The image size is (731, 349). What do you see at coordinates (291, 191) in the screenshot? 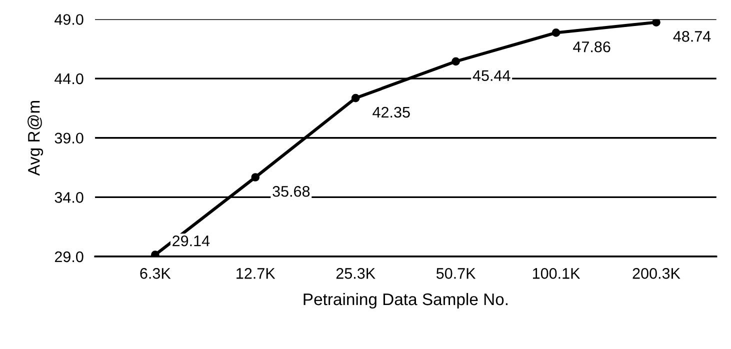
I see `data-label: 35.68` at bounding box center [291, 191].